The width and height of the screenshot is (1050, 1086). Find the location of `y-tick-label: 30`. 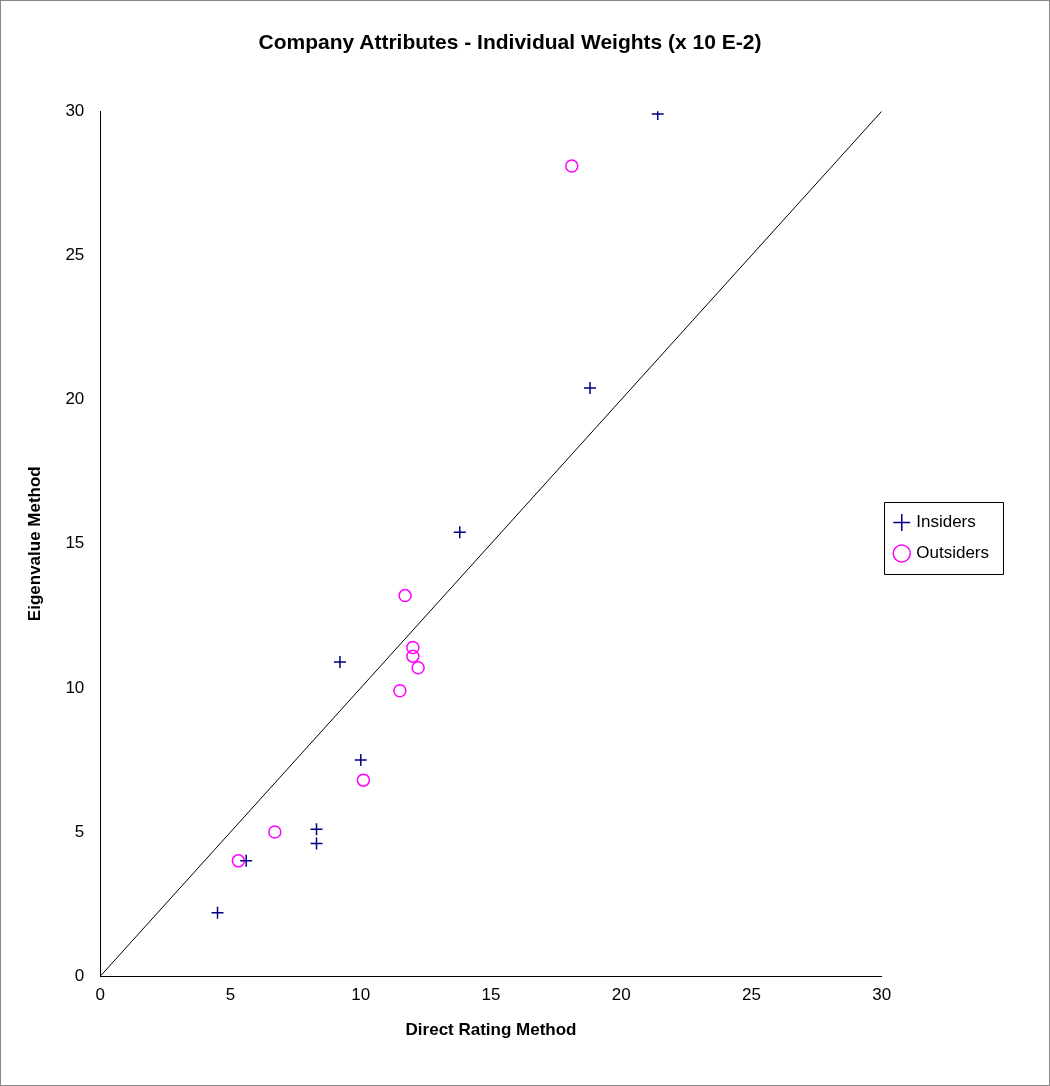

y-tick-label: 30 is located at coordinates (75, 110).